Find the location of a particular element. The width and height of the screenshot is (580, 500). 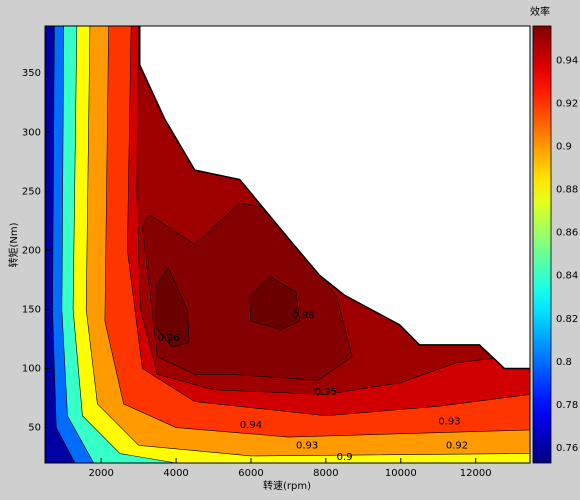

x-tick-label: 10000 is located at coordinates (401, 473).